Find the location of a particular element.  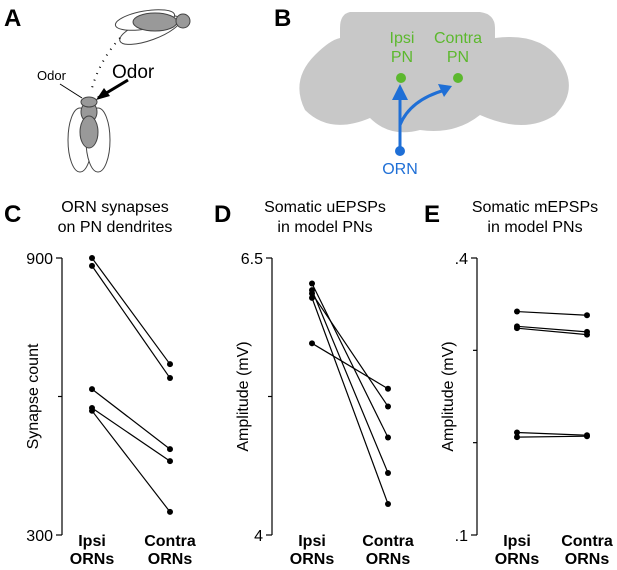

chart-title: ORN synapses is located at coordinates (115, 207).